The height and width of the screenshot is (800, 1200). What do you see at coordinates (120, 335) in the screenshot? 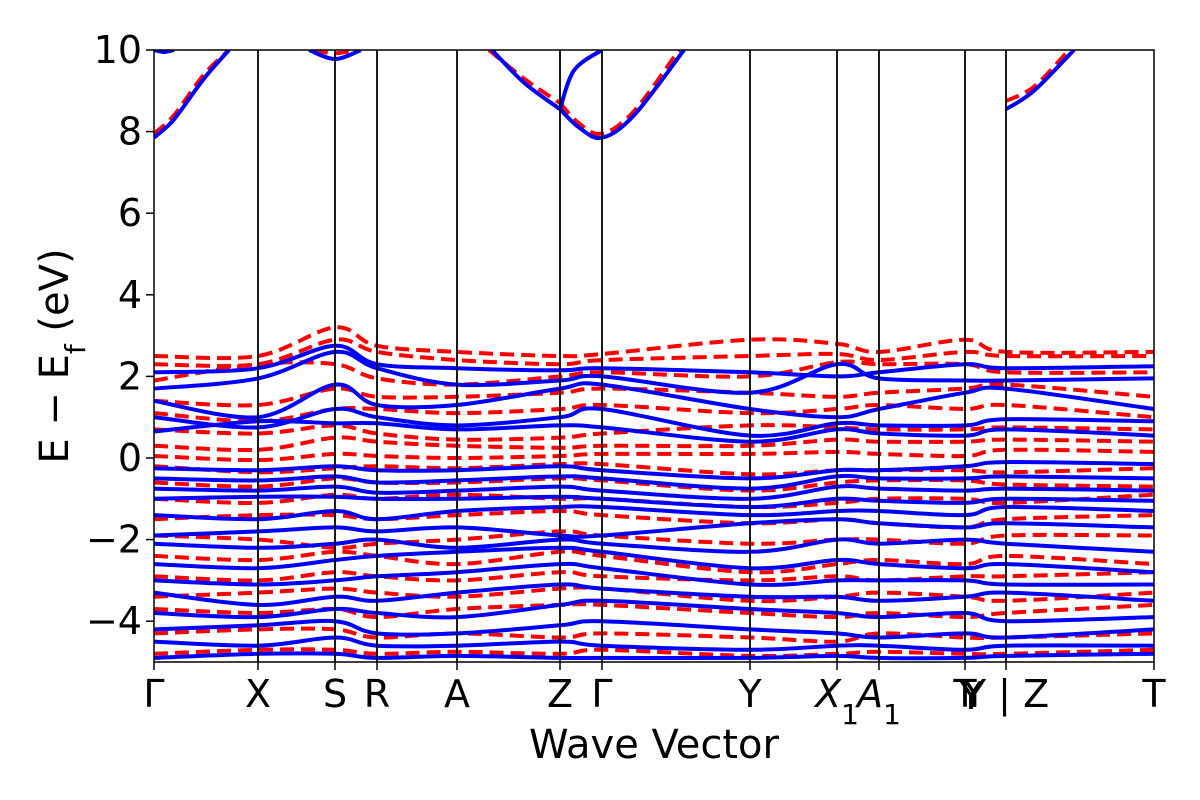
I see `y-axis-ticks: −4 −2 0 2 4 6 8 10` at bounding box center [120, 335].